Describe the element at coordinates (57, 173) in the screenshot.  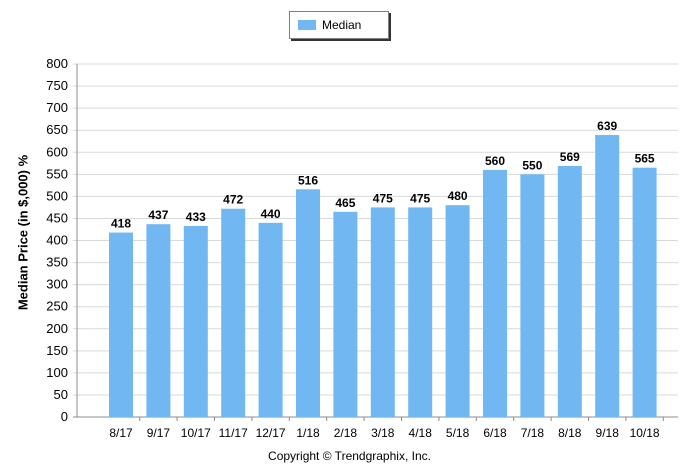
I see `y-tick-label: 550` at that location.